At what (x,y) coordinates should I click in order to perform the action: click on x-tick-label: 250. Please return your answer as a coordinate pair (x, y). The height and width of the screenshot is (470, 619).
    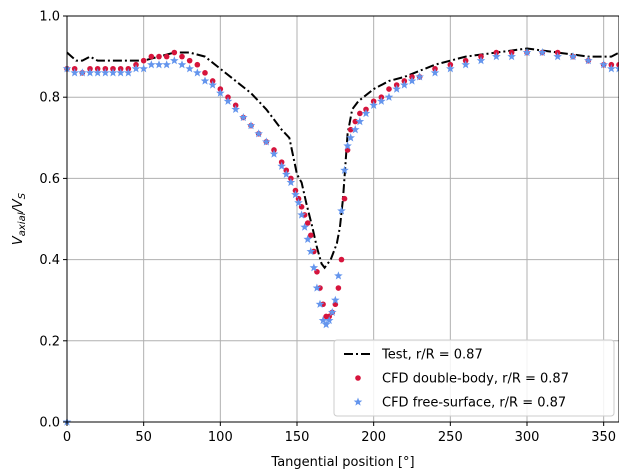
    Looking at the image, I should click on (450, 437).